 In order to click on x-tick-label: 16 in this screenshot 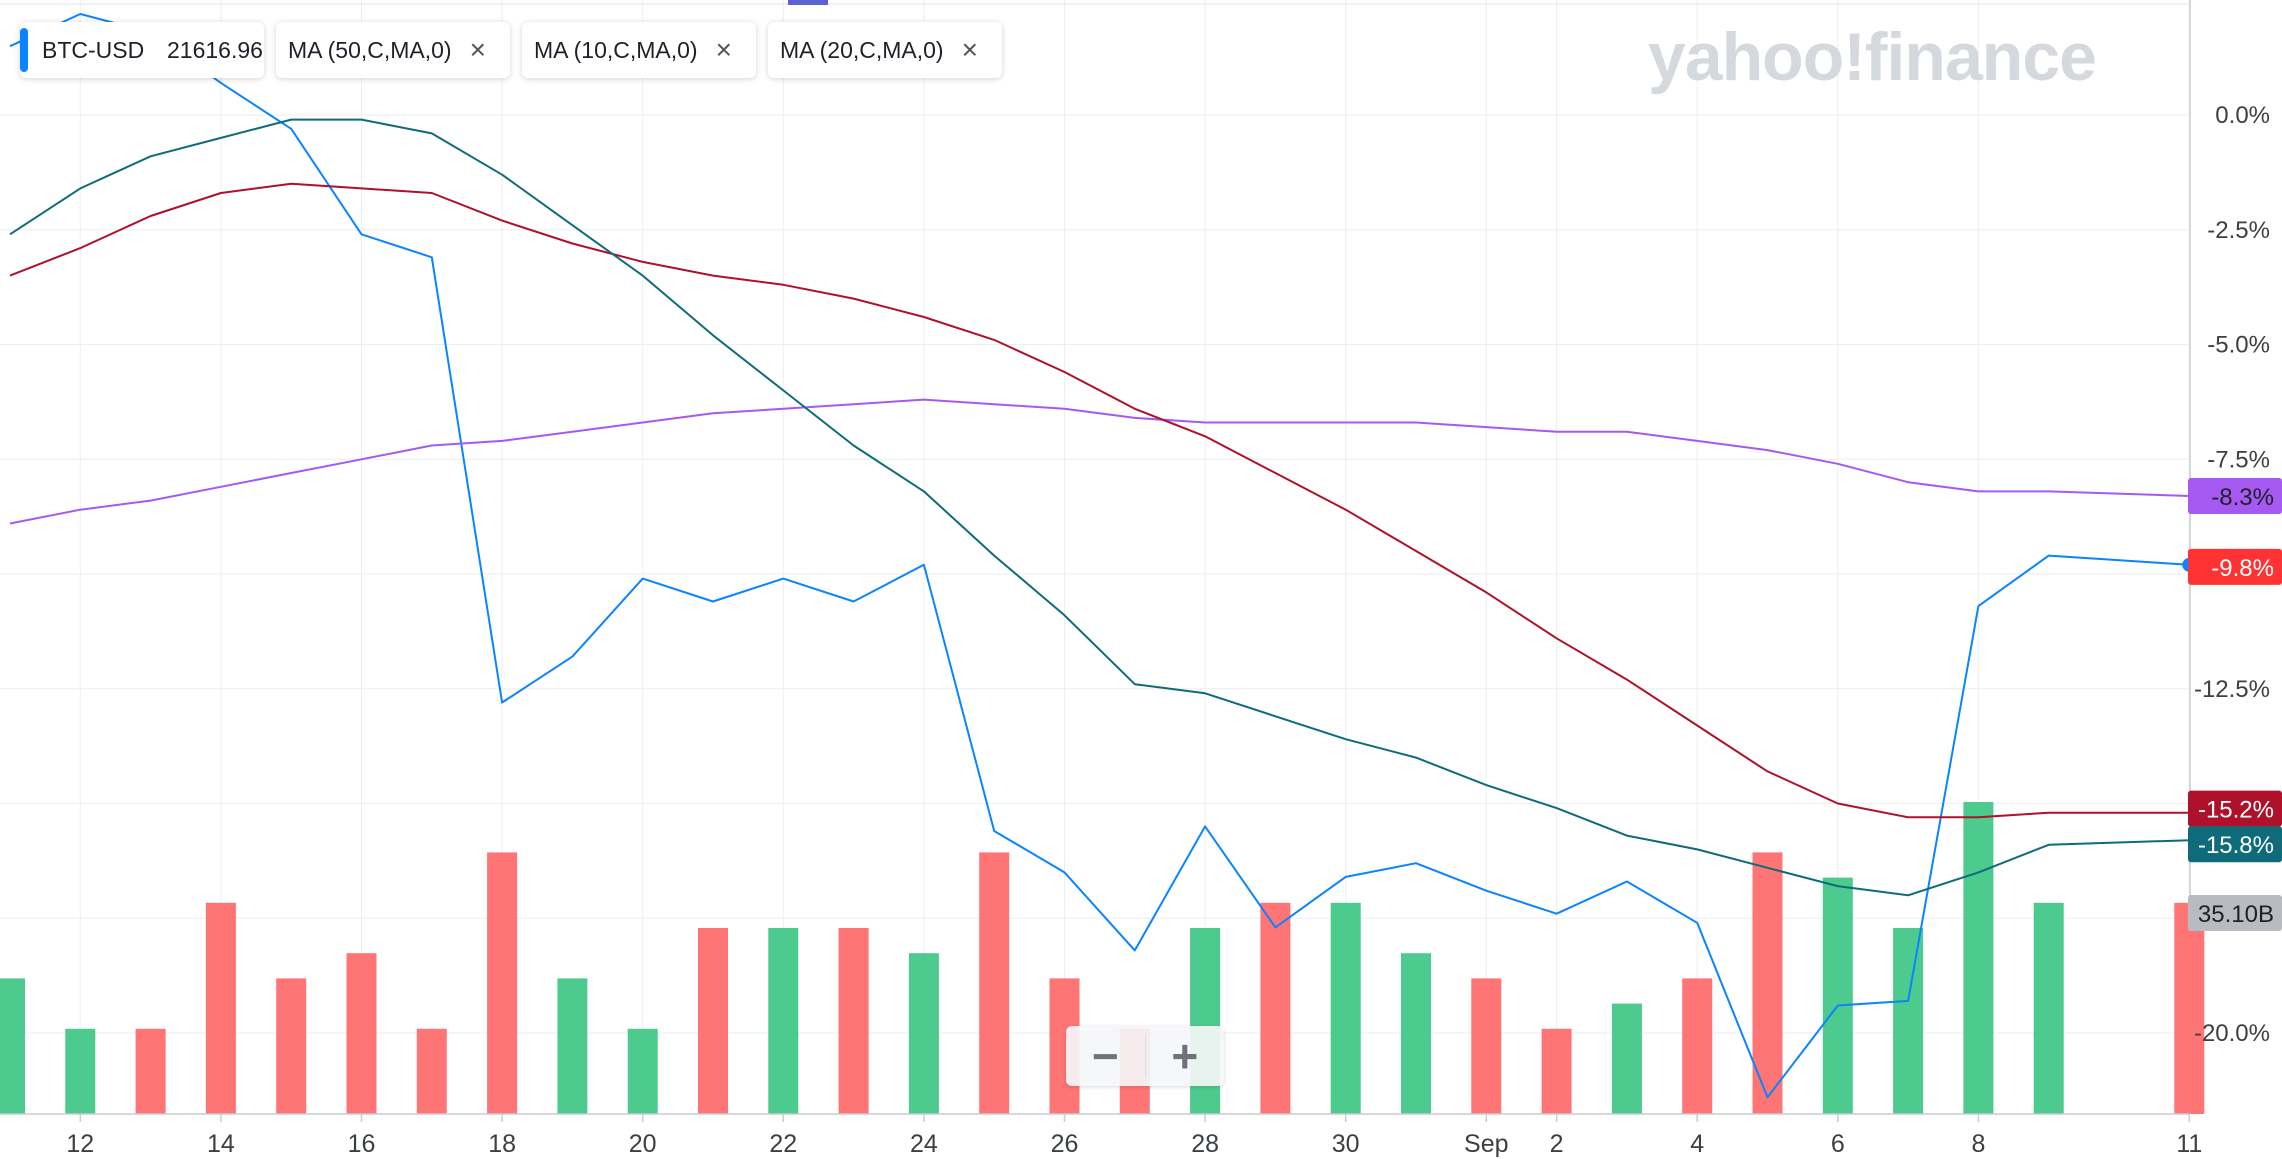, I will do `click(362, 1144)`.